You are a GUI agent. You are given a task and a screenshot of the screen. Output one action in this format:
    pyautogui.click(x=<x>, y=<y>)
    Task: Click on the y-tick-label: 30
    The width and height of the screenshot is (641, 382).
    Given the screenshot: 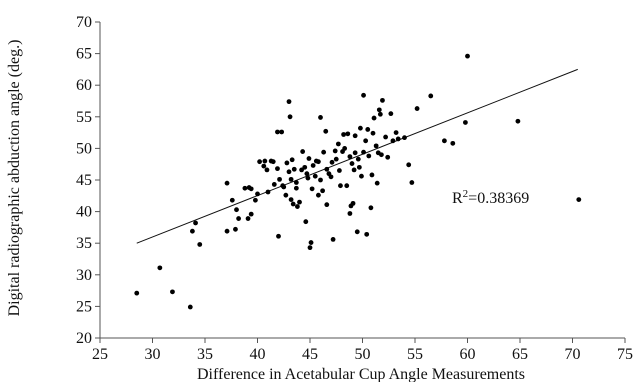 What is the action you would take?
    pyautogui.click(x=84, y=275)
    